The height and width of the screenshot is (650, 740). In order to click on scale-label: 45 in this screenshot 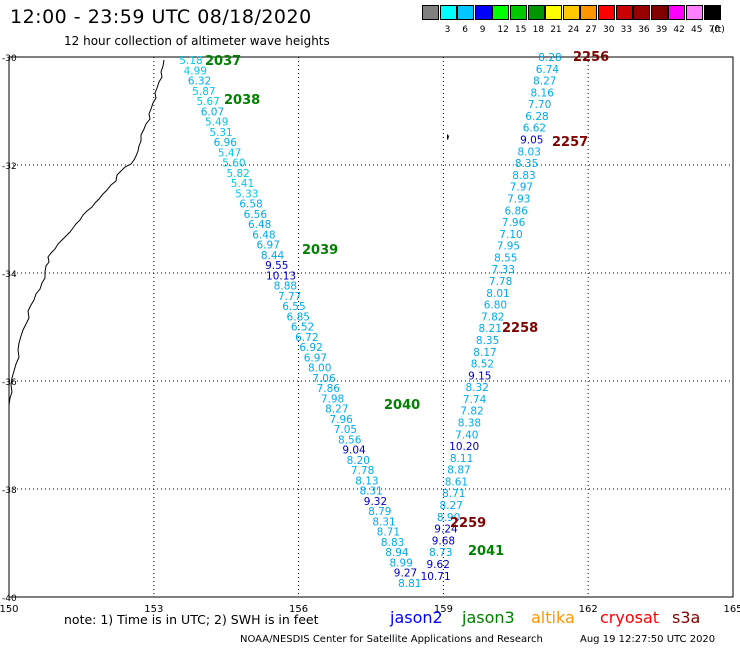, I will do `click(697, 30)`.